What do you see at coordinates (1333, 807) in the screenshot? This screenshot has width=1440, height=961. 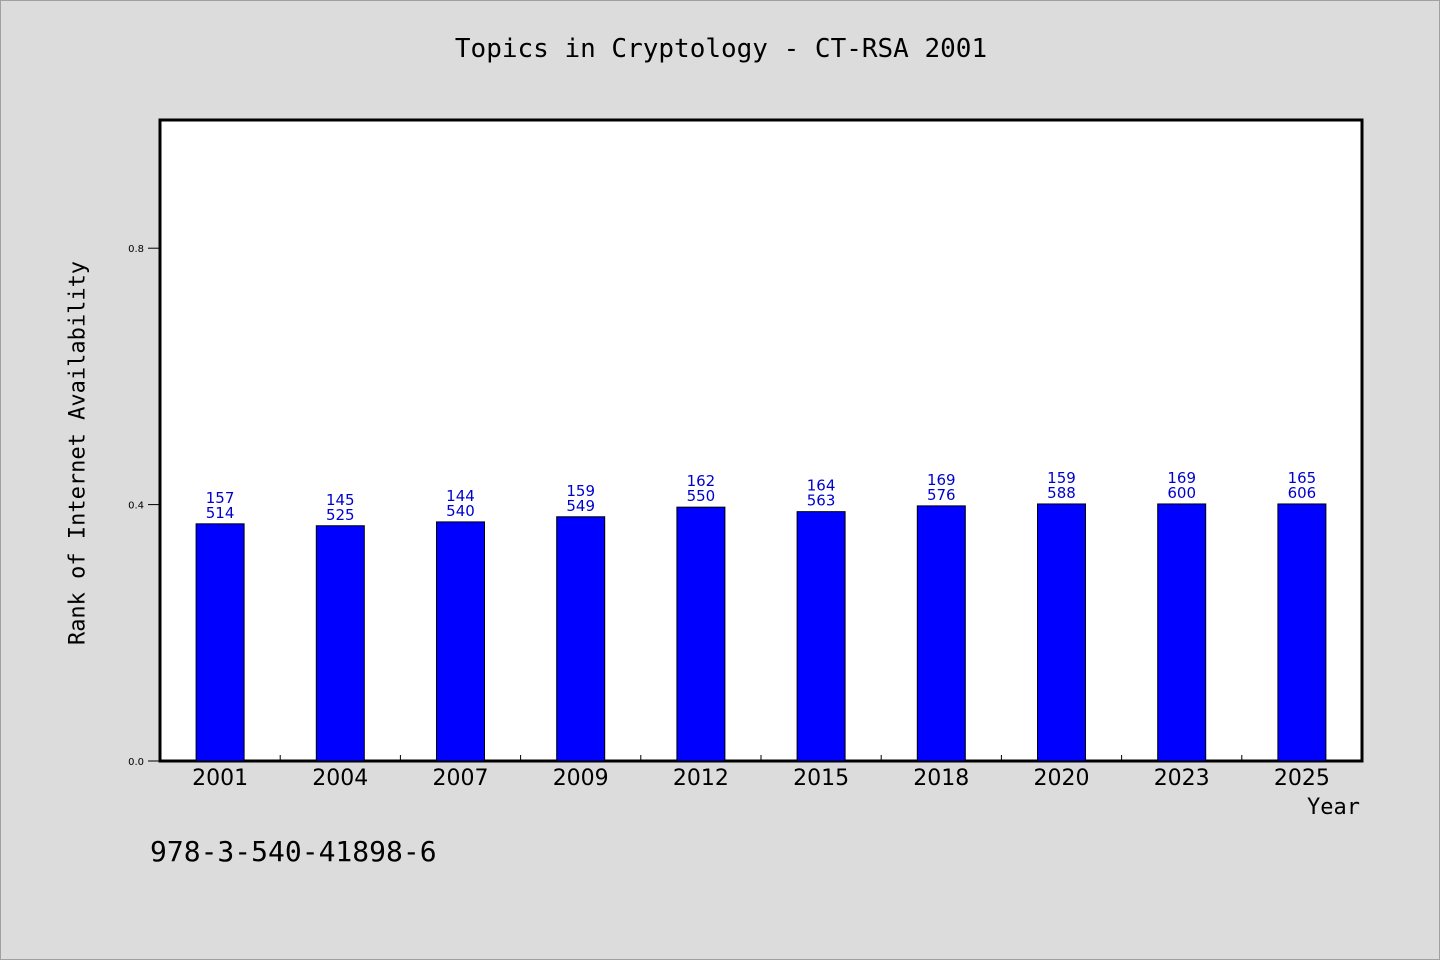 I see `x-axis-label: Year` at bounding box center [1333, 807].